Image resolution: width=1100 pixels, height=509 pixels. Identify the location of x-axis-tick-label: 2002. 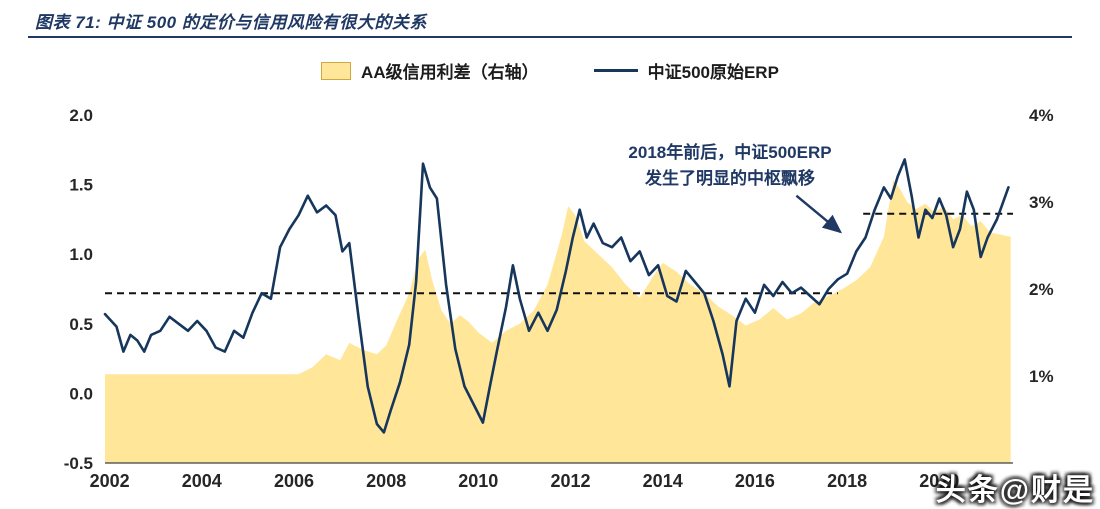
(110, 481).